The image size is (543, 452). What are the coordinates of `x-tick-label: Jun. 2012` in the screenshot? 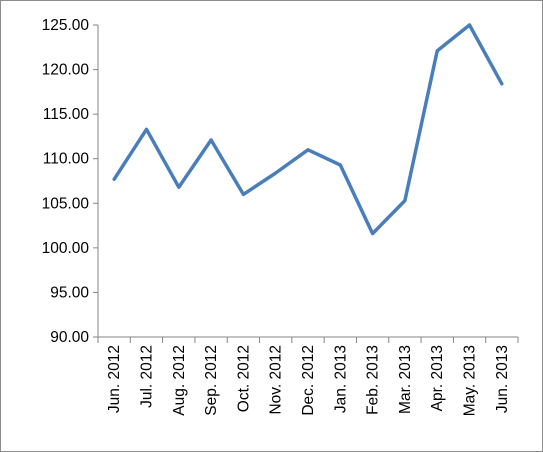 It's located at (114, 379).